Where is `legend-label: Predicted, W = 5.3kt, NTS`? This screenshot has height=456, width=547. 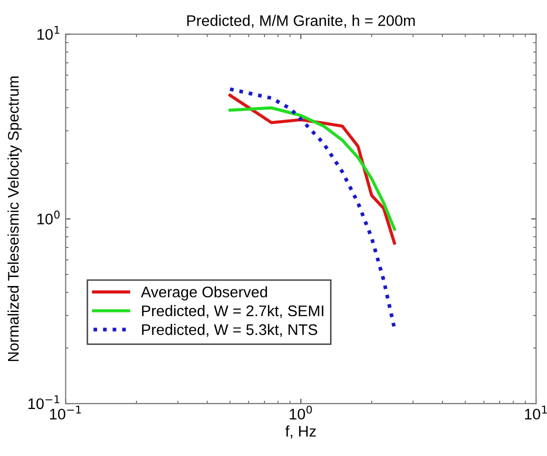
legend-label: Predicted, W = 5.3kt, NTS is located at coordinates (230, 330).